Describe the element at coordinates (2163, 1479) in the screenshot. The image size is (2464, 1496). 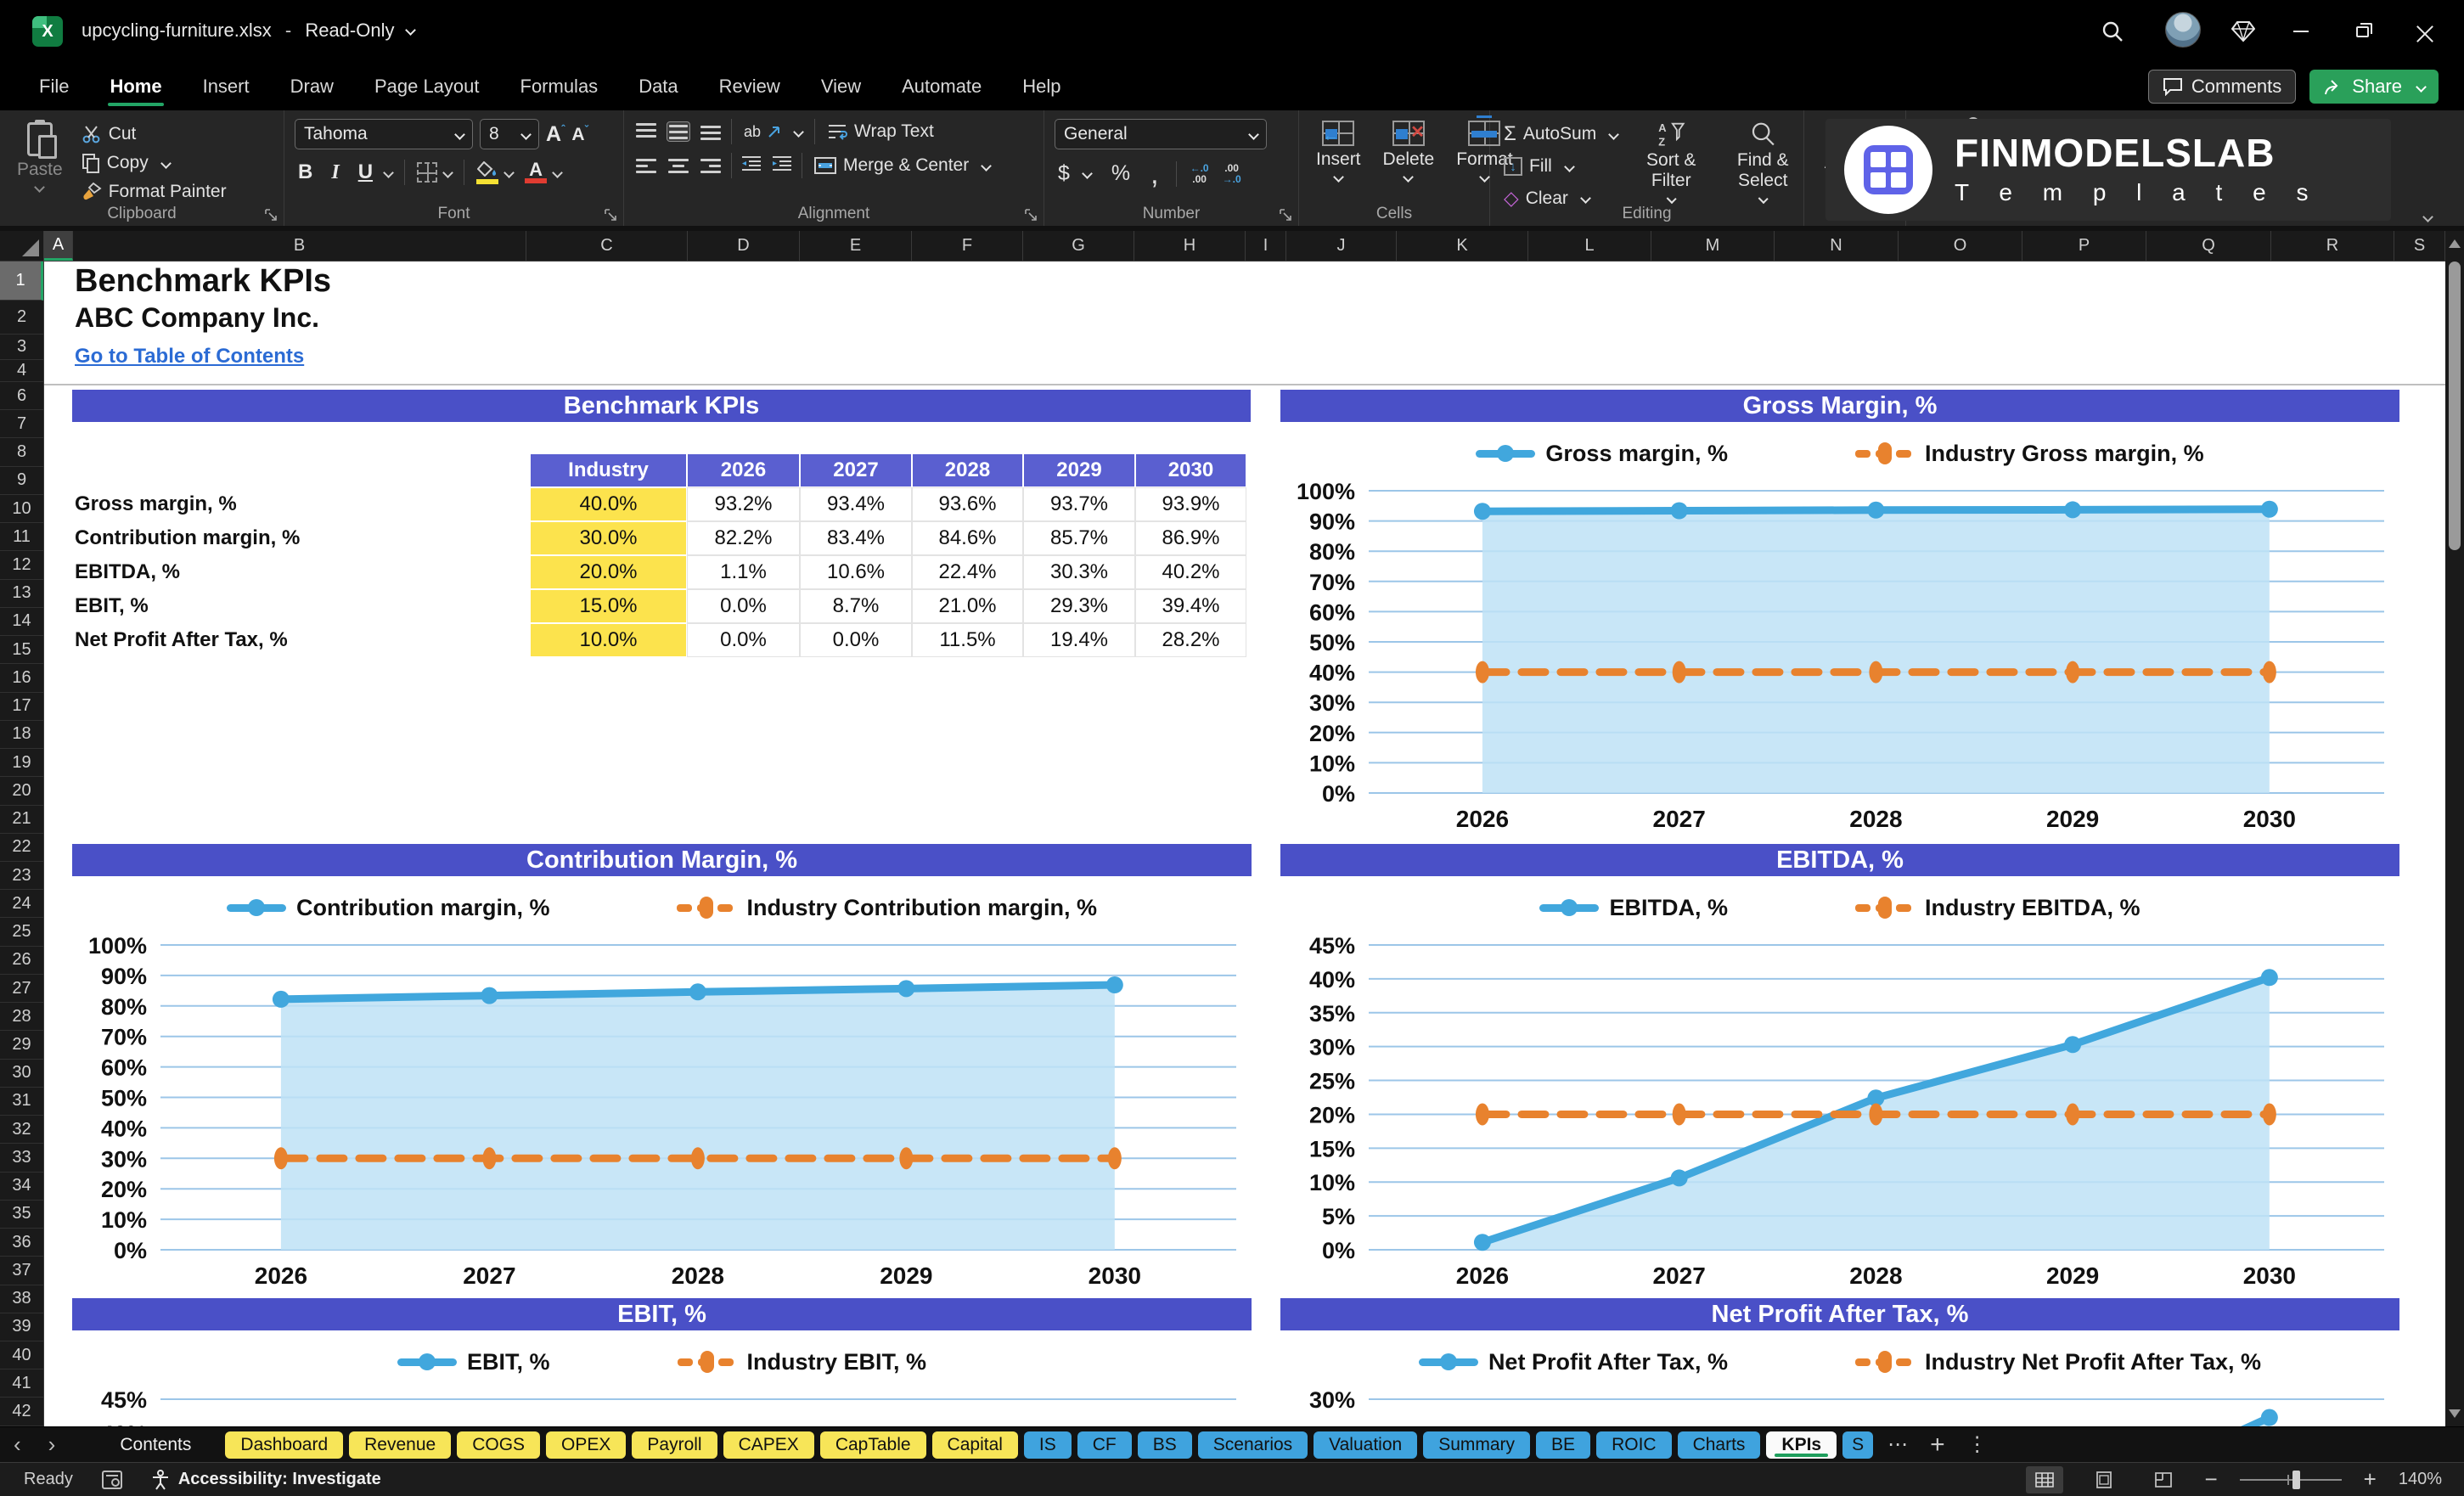
I see `page-break-view-button` at that location.